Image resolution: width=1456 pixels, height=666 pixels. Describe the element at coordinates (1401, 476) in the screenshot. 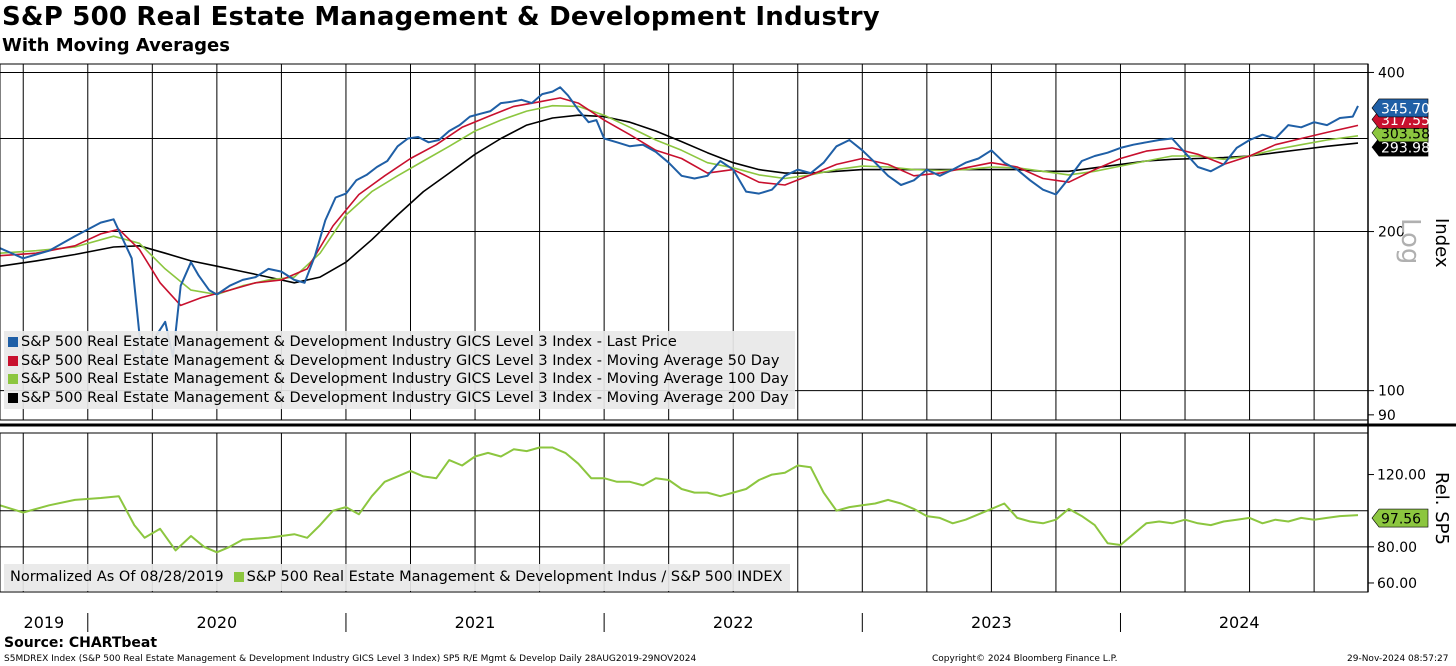

I see `ytick-label: 120.00` at that location.